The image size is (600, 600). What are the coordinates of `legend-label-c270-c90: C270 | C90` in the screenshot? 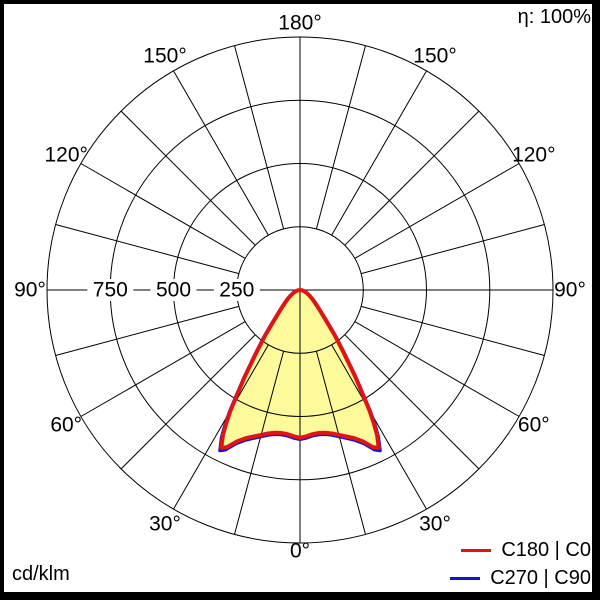 It's located at (540, 578).